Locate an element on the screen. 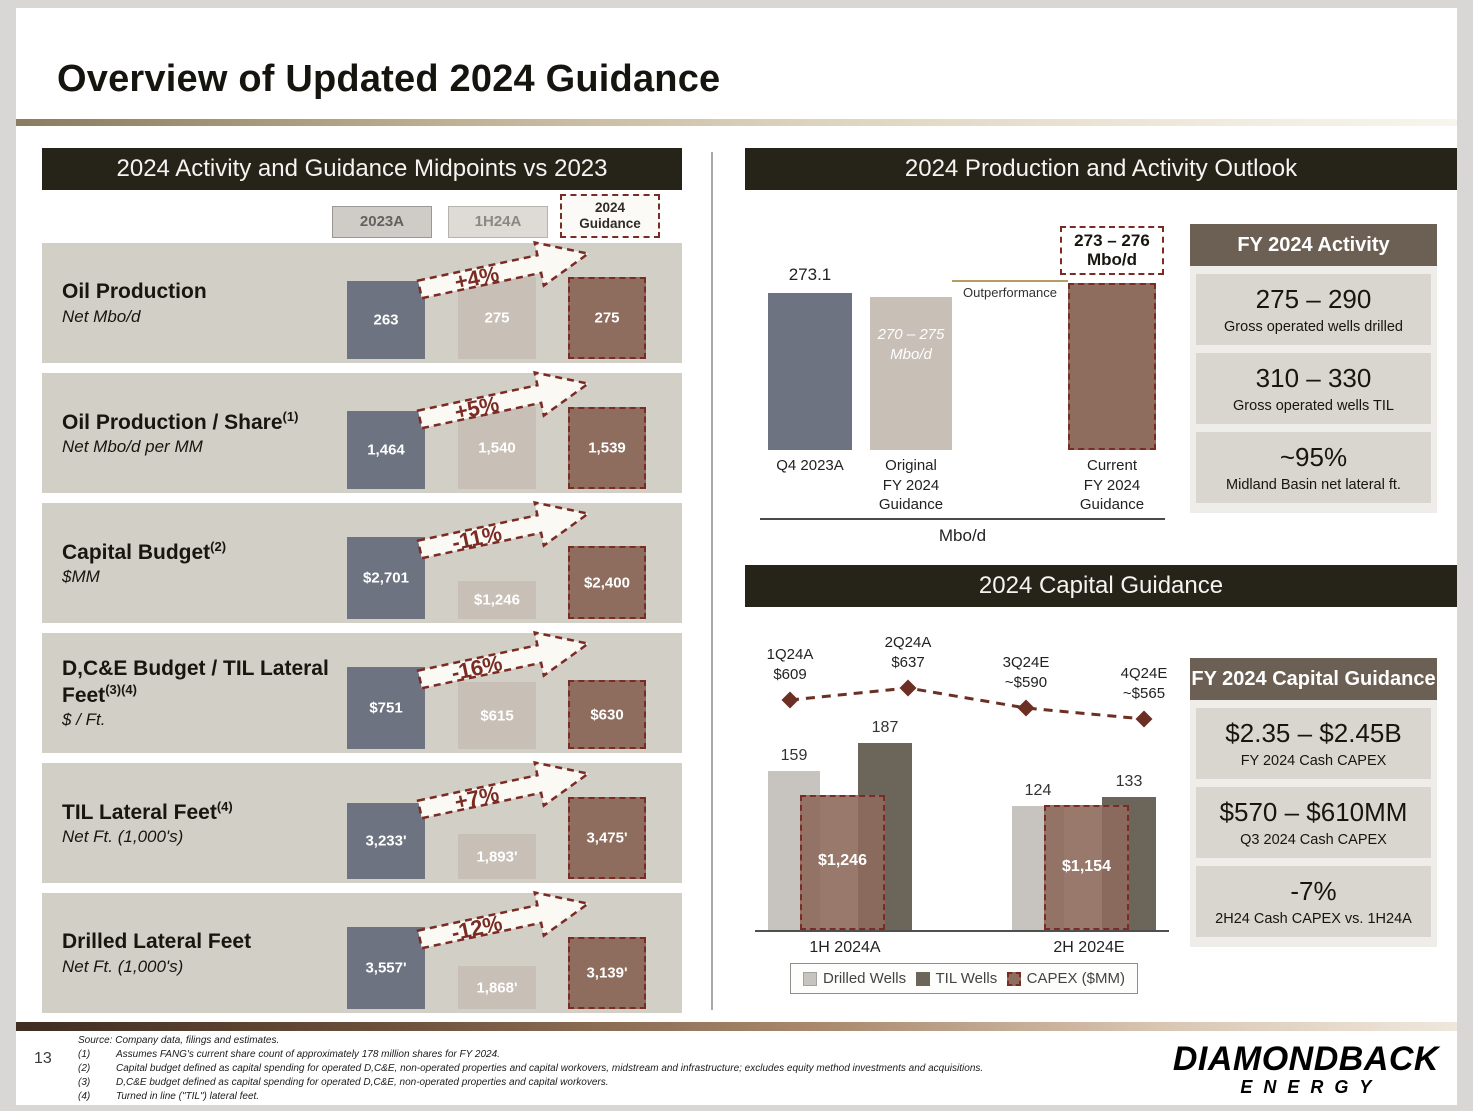 This screenshot has width=1473, height=1111. stat-box: ~95% Midland Basin net lateral ft. is located at coordinates (1313, 467).